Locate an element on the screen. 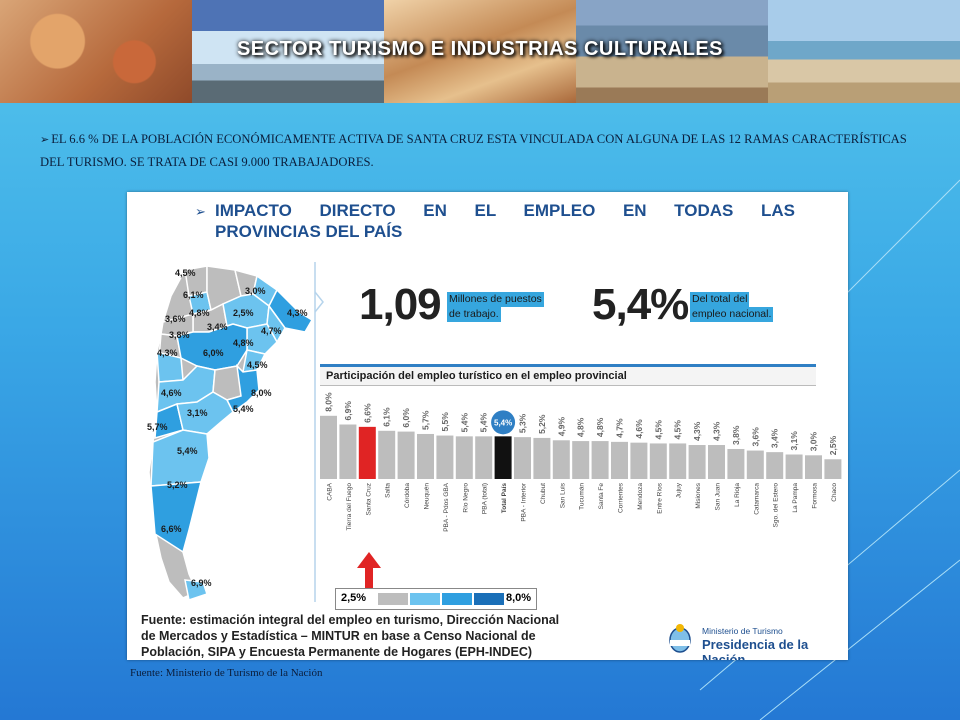 This screenshot has width=960, height=720. bar-value-label: 6,6% is located at coordinates (367, 413).